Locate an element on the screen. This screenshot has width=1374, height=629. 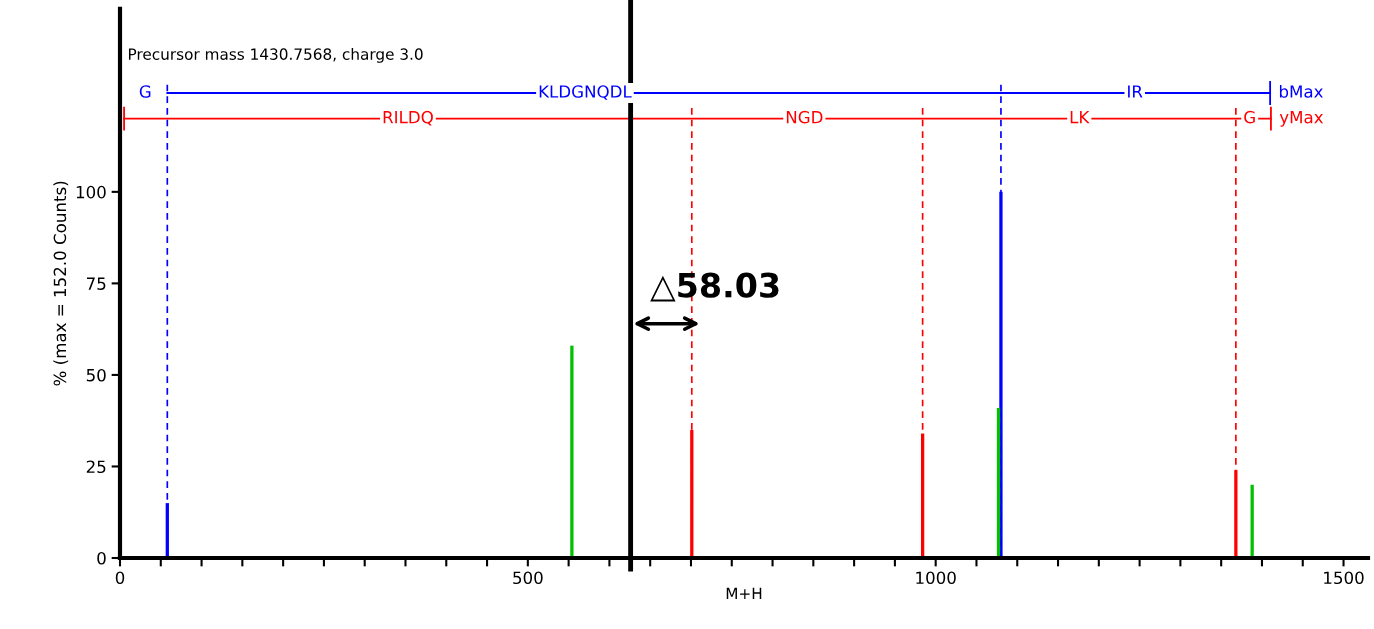
annotation: LK is located at coordinates (1080, 117).